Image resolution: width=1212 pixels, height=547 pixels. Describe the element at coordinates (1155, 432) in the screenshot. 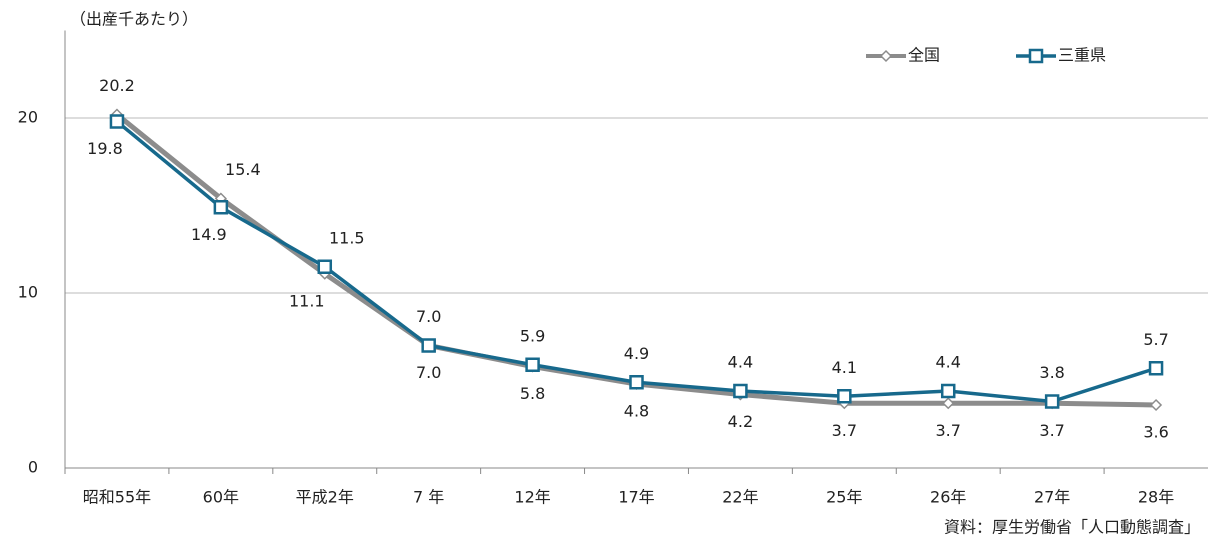

I see `value-label: 3.6` at that location.